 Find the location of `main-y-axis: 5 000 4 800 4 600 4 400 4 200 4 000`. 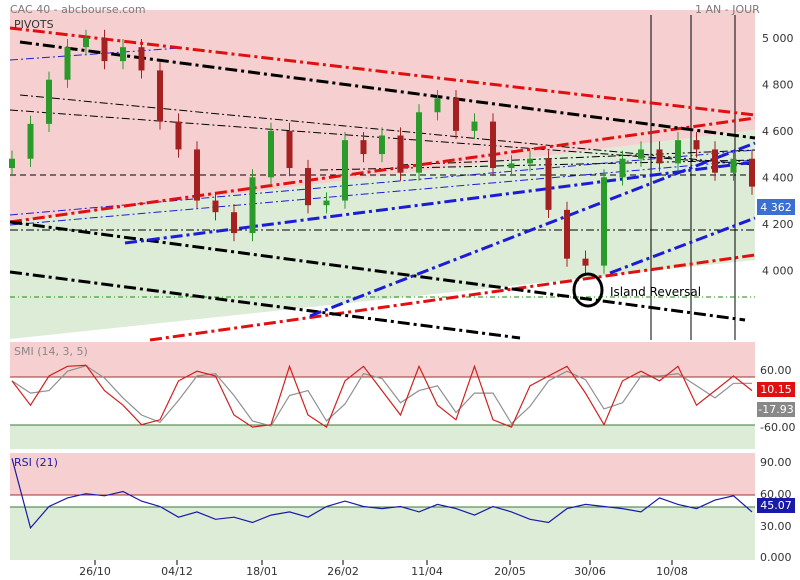

main-y-axis: 5 000 4 800 4 600 4 400 4 200 4 000 is located at coordinates (778, 154).